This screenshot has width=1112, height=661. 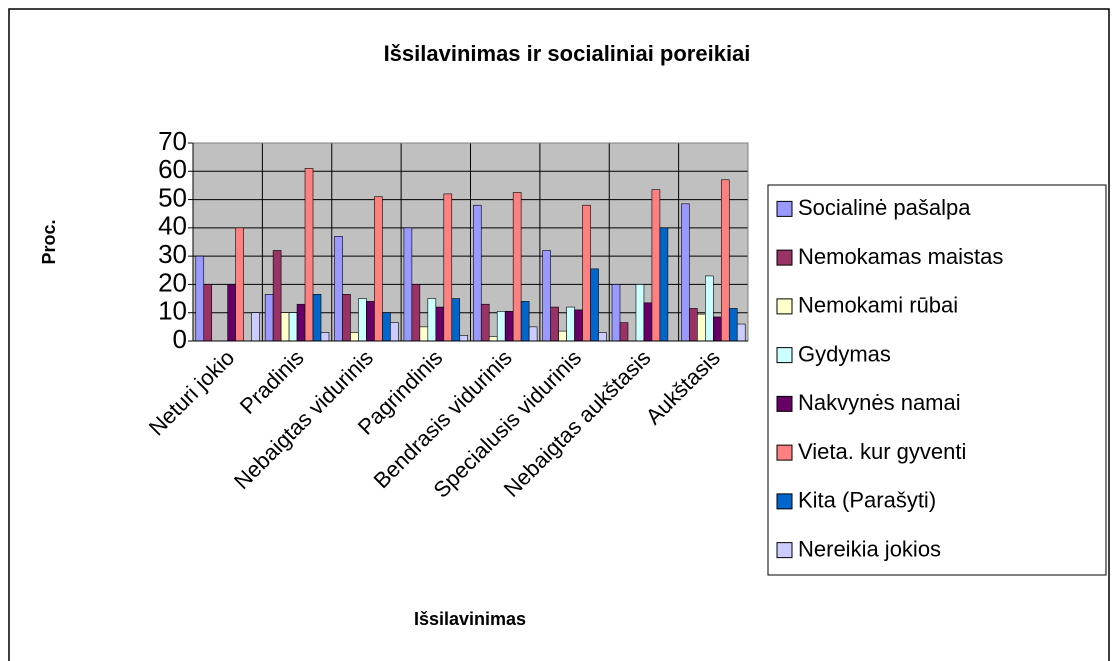 I want to click on chart-title: Išsilavinimas ir socialiniai poreikiai, so click(x=567, y=53).